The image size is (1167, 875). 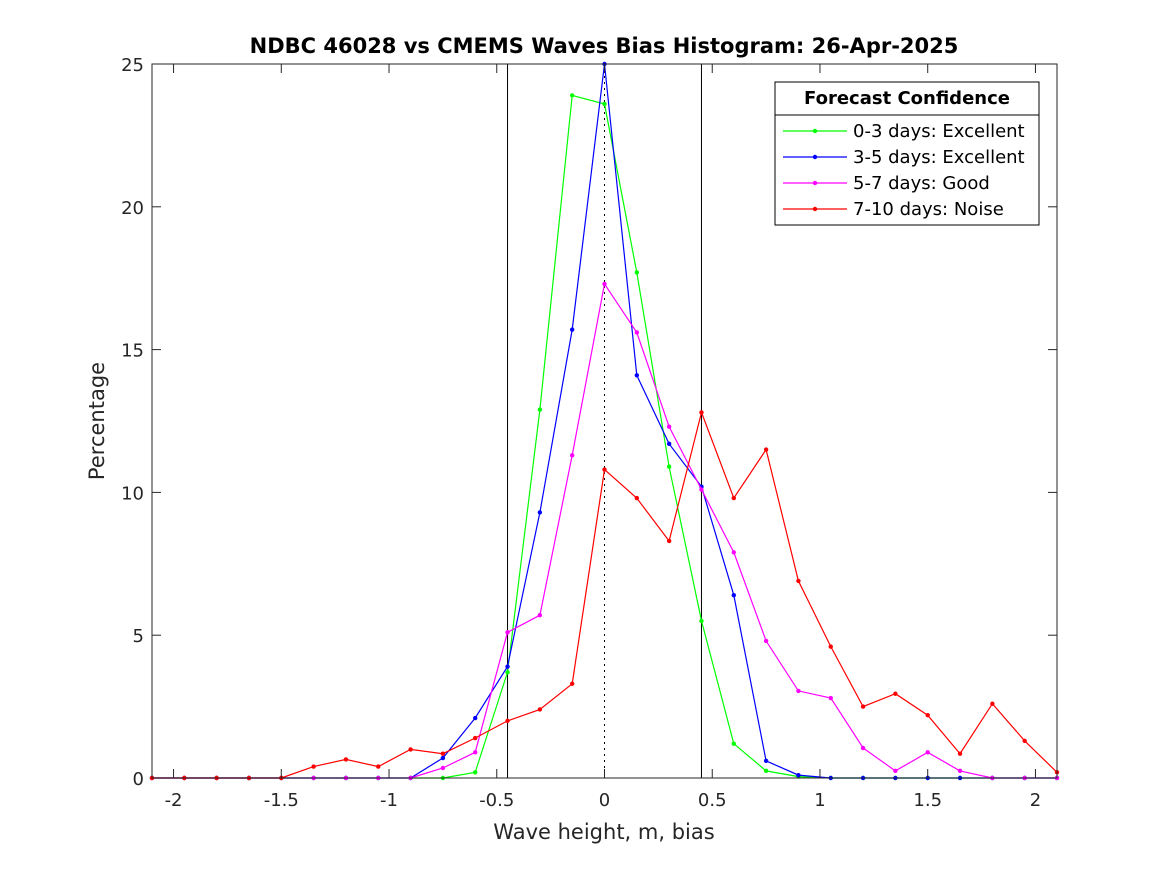 I want to click on x-tick-label: -2, so click(x=174, y=800).